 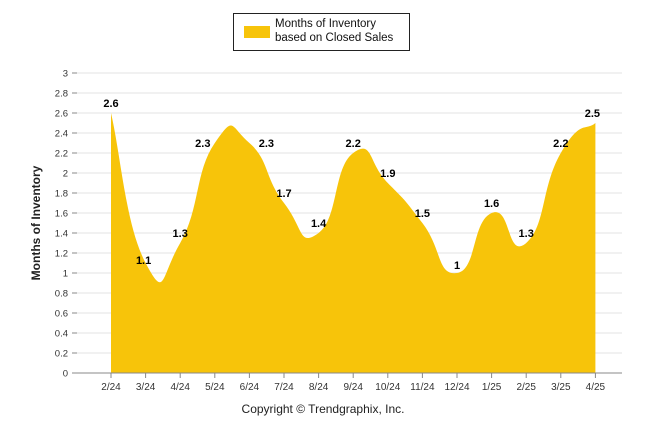 What do you see at coordinates (146, 387) in the screenshot?
I see `x-tick-label: 3/24` at bounding box center [146, 387].